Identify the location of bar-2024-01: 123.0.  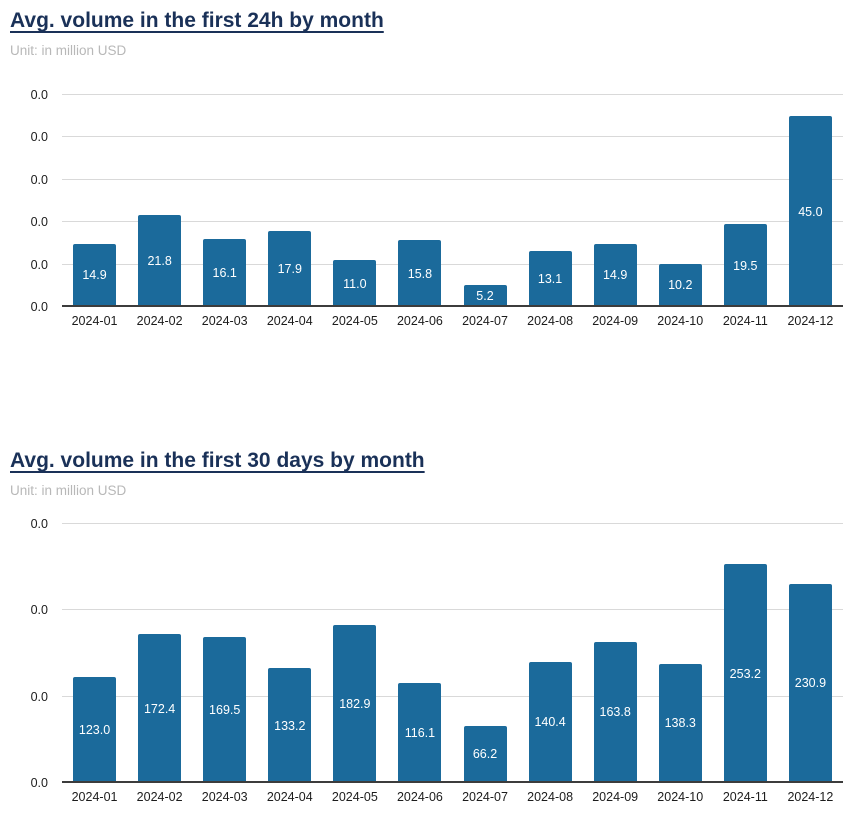
(95, 729).